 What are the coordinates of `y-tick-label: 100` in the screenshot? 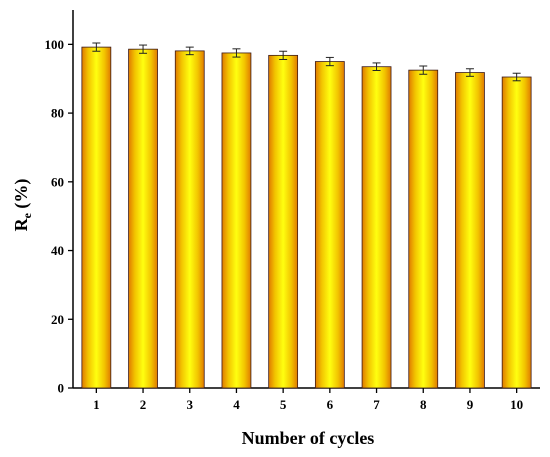 It's located at (55, 44).